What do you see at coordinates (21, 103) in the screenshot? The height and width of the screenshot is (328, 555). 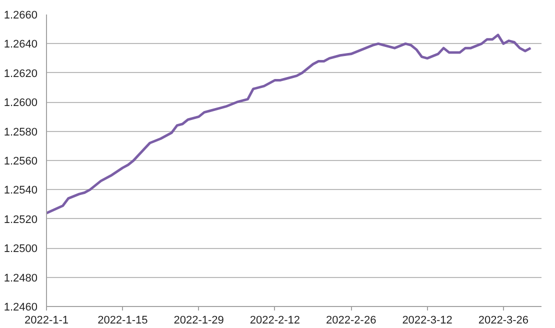 I see `y-tick-label: 1.2600` at bounding box center [21, 103].